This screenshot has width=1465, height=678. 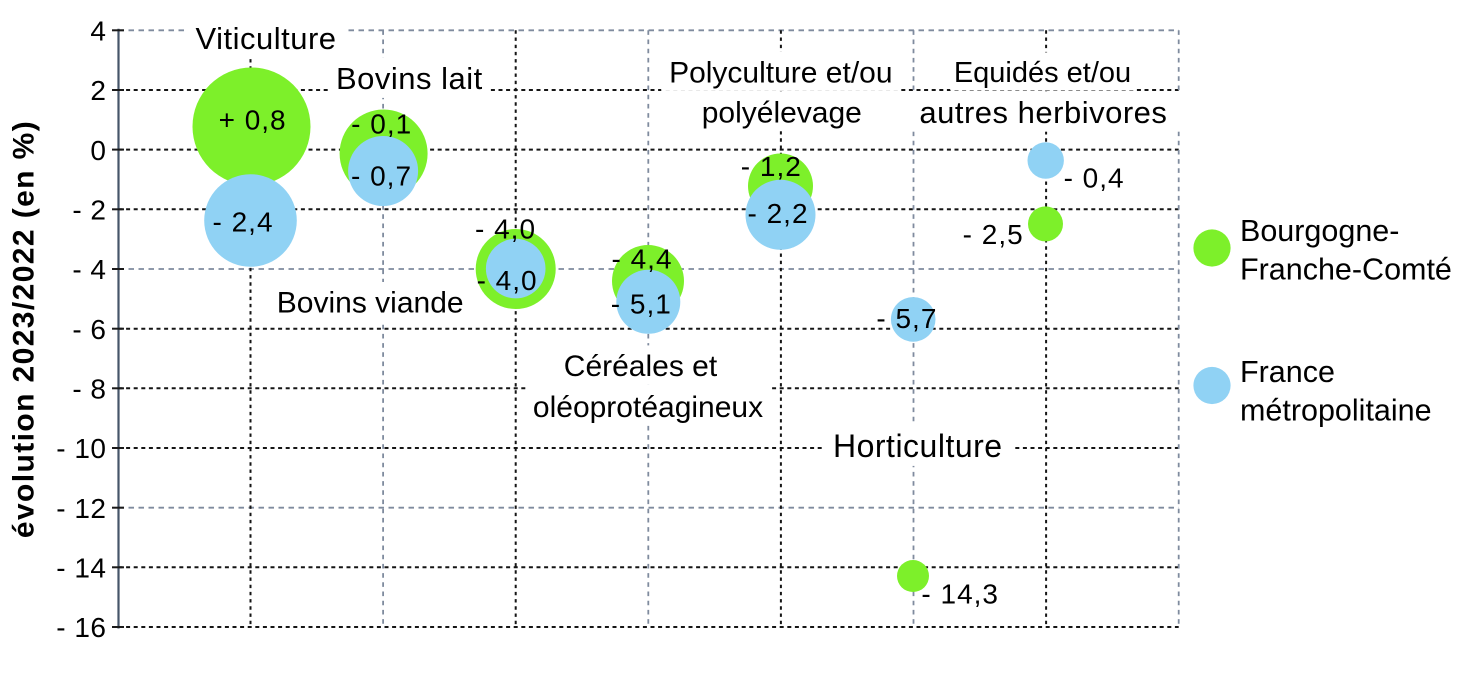 I want to click on svg-text: évolution 2023/2022 (en %), so click(x=24, y=329).